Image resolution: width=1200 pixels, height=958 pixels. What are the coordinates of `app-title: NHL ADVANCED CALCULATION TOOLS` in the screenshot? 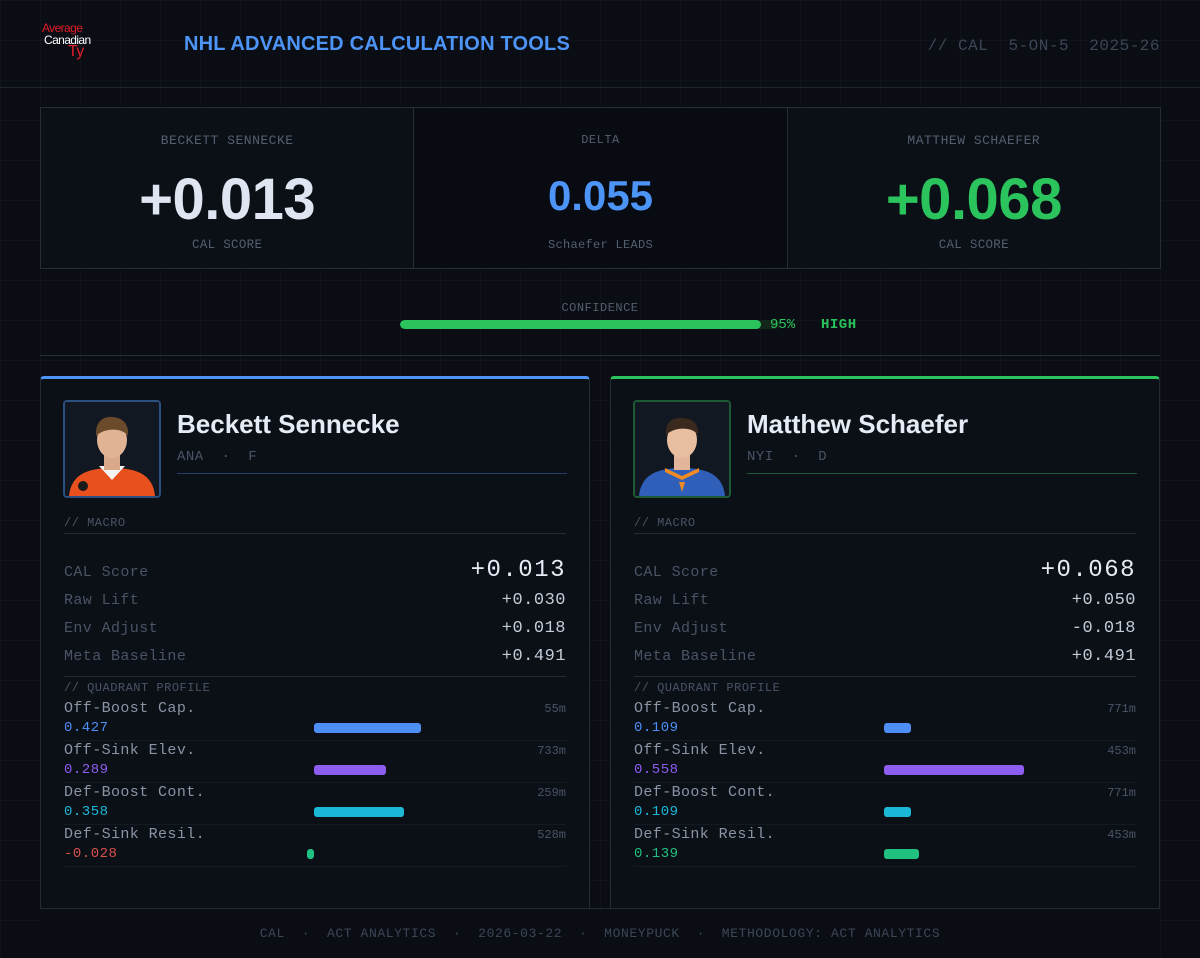 It's located at (377, 44).